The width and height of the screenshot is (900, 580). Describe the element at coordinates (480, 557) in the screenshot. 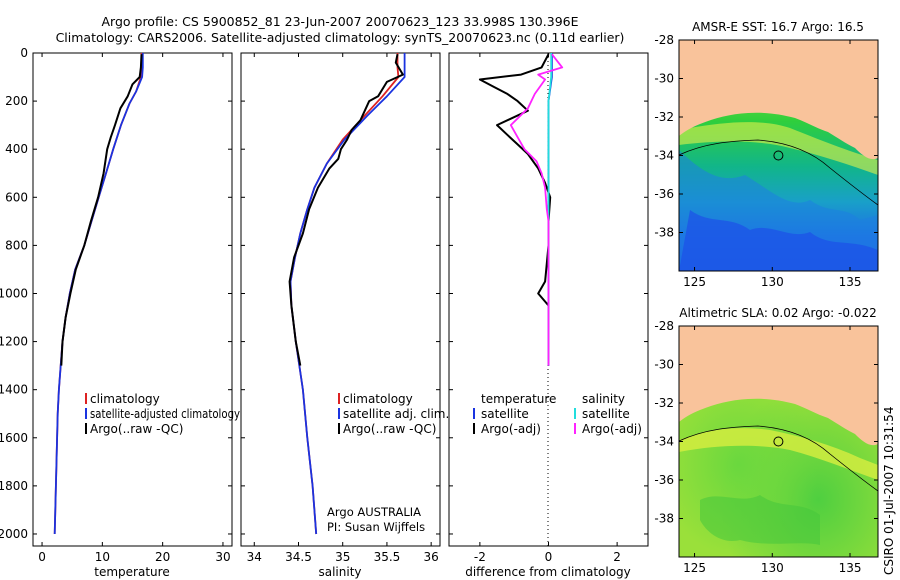

I see `x-tick-label: -2` at that location.